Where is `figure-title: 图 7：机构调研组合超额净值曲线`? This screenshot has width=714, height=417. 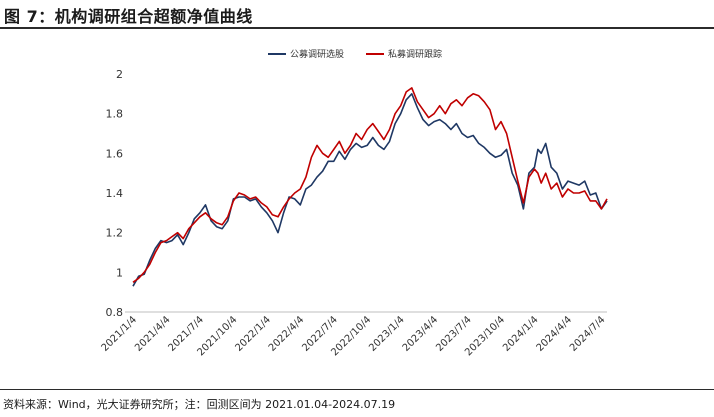 figure-title: 图 7：机构调研组合超额净值曲线 is located at coordinates (128, 16).